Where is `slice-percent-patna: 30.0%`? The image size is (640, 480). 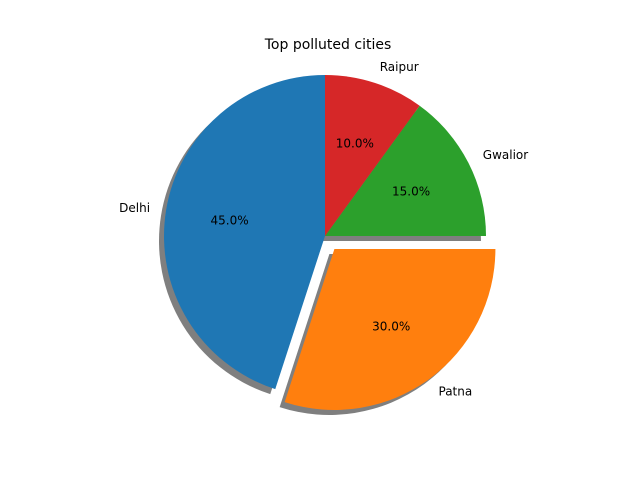 slice-percent-patna: 30.0% is located at coordinates (391, 327).